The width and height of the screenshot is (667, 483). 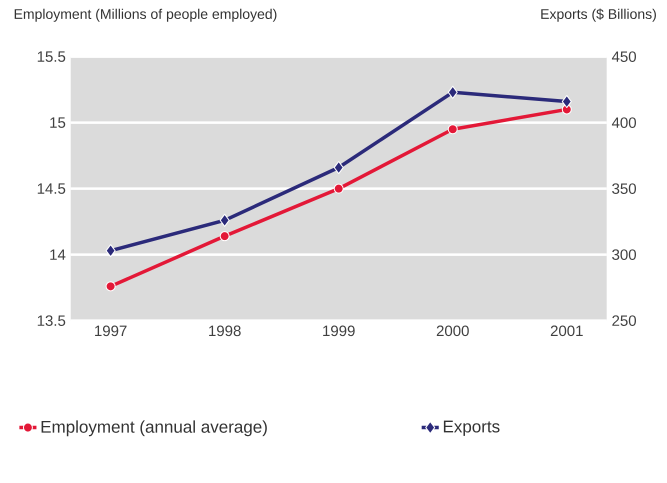 What do you see at coordinates (624, 188) in the screenshot?
I see `y2-tick-label: 350` at bounding box center [624, 188].